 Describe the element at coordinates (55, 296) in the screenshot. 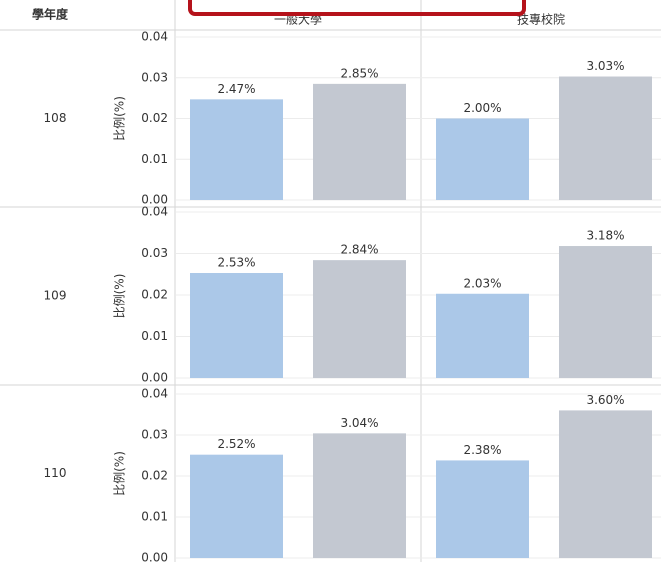

I see `row-label: 109` at that location.